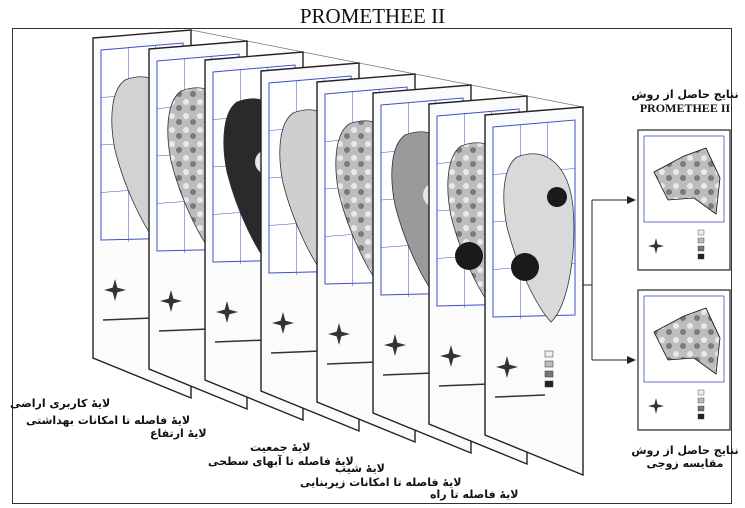 The image size is (745, 508). Describe the element at coordinates (534, 291) in the screenshot. I see `layer-card` at that location.